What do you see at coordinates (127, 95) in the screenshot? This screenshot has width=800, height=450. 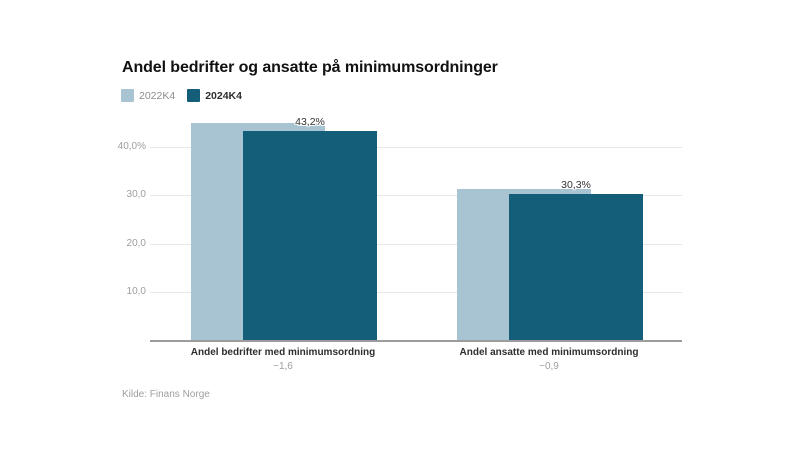 I see `legend-swatch-2022k4` at bounding box center [127, 95].